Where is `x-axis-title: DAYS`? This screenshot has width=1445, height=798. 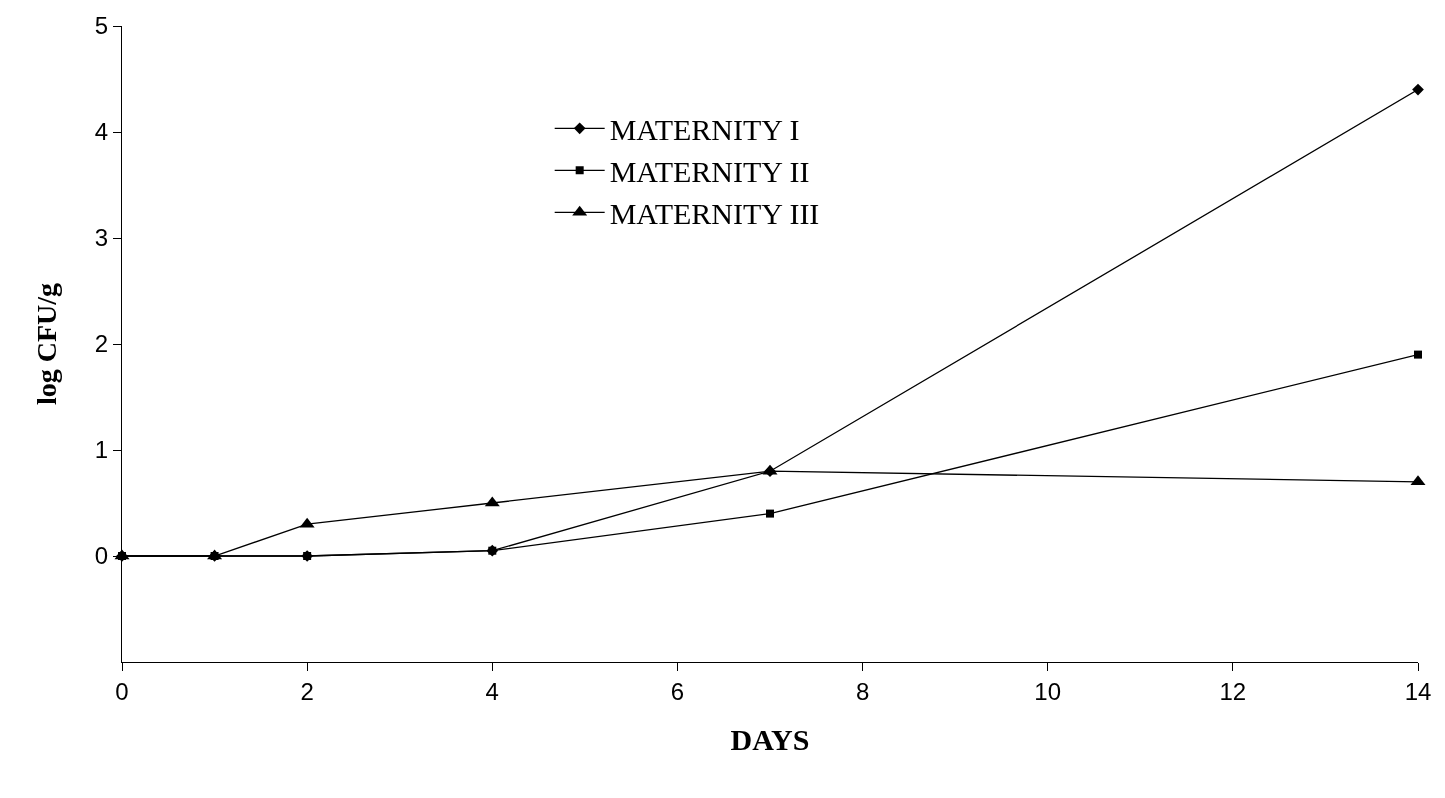
x-axis-title: DAYS is located at coordinates (770, 740).